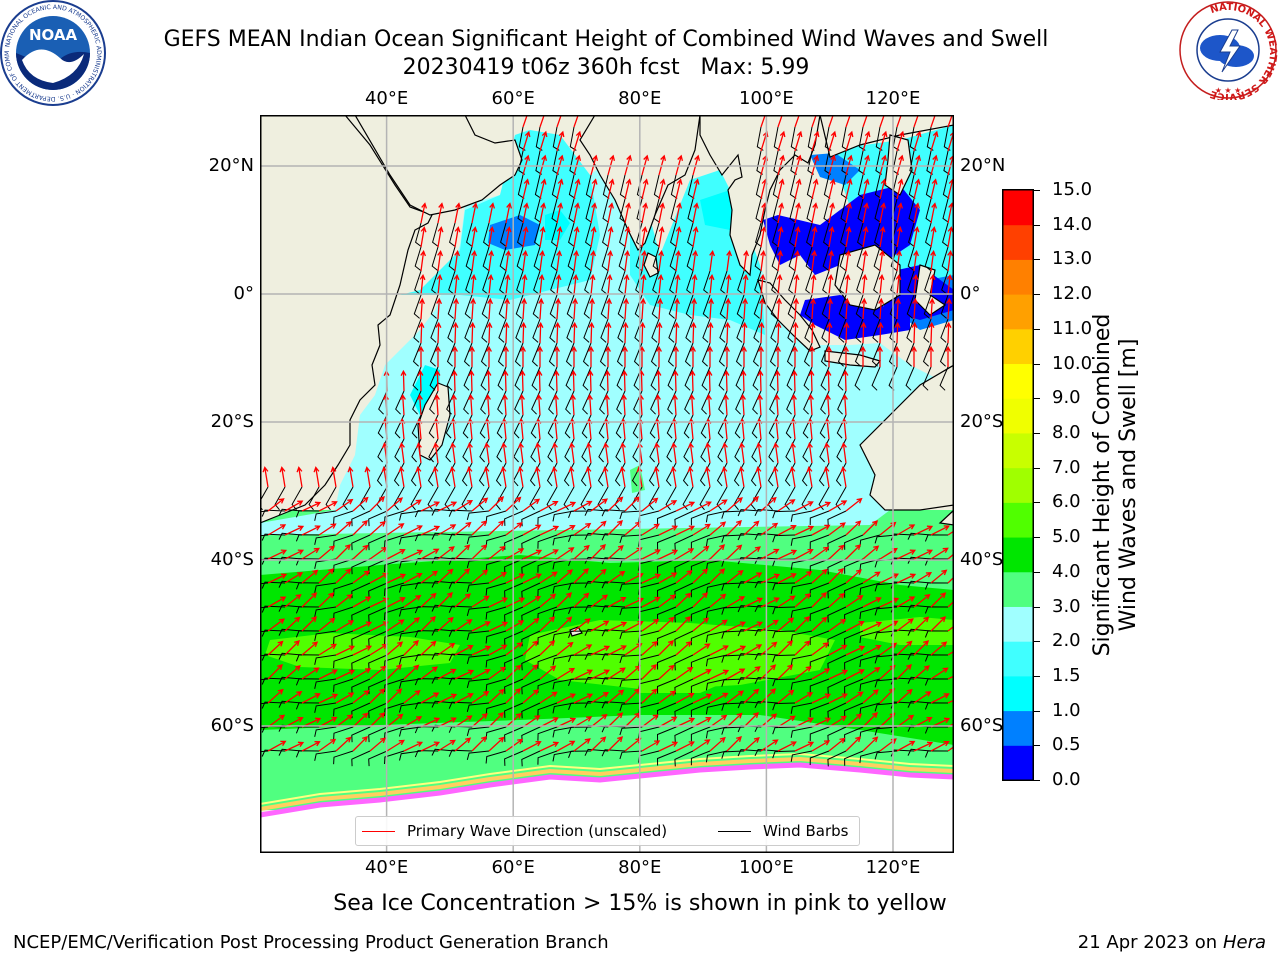 The image size is (1280, 960). I want to click on noaa-center-text: NOAA, so click(53, 35).